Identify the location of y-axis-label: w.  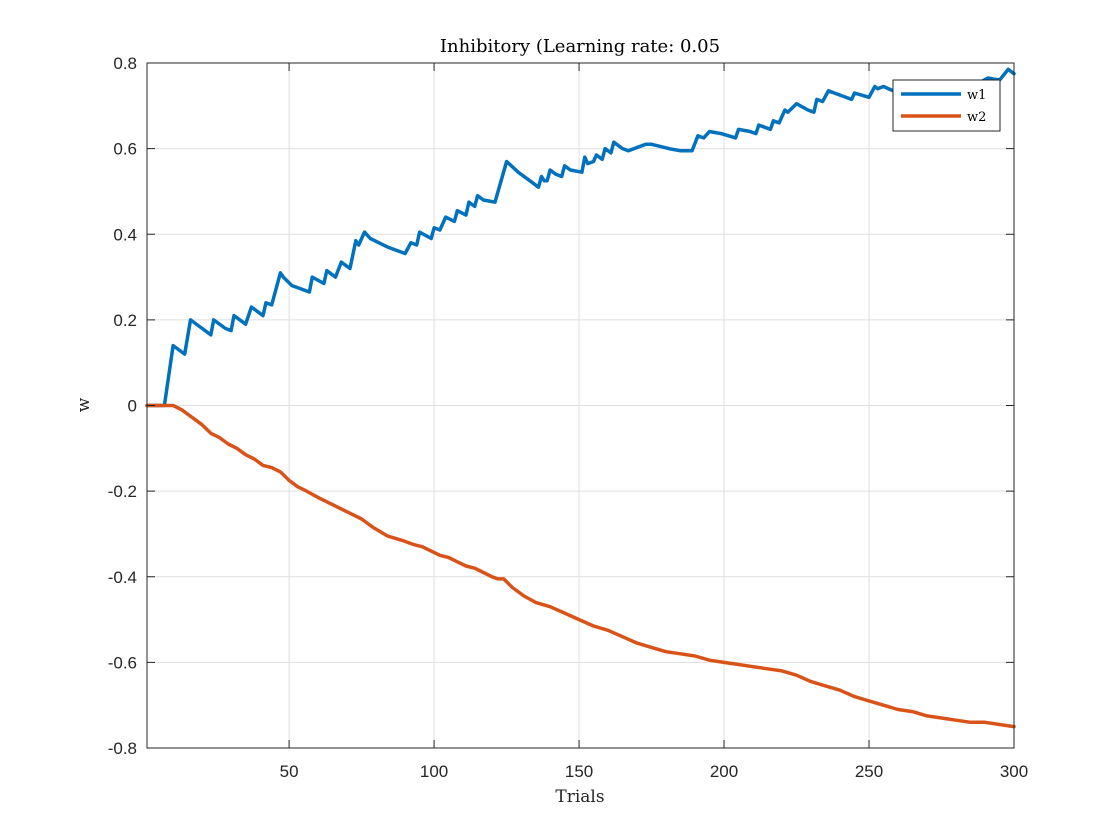
(84, 404).